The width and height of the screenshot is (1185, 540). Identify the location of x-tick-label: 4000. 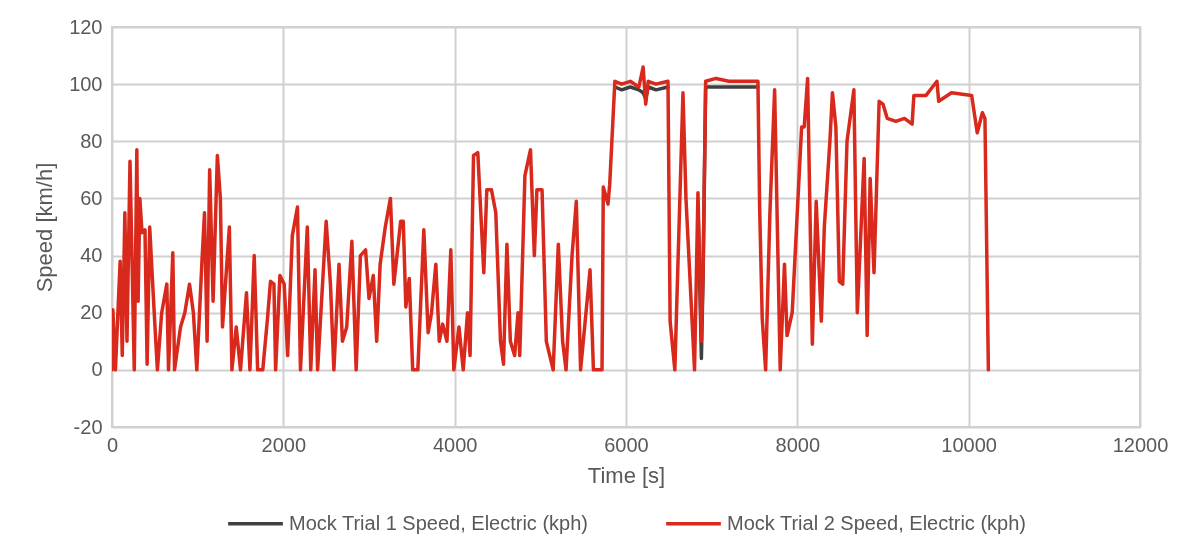
(455, 444).